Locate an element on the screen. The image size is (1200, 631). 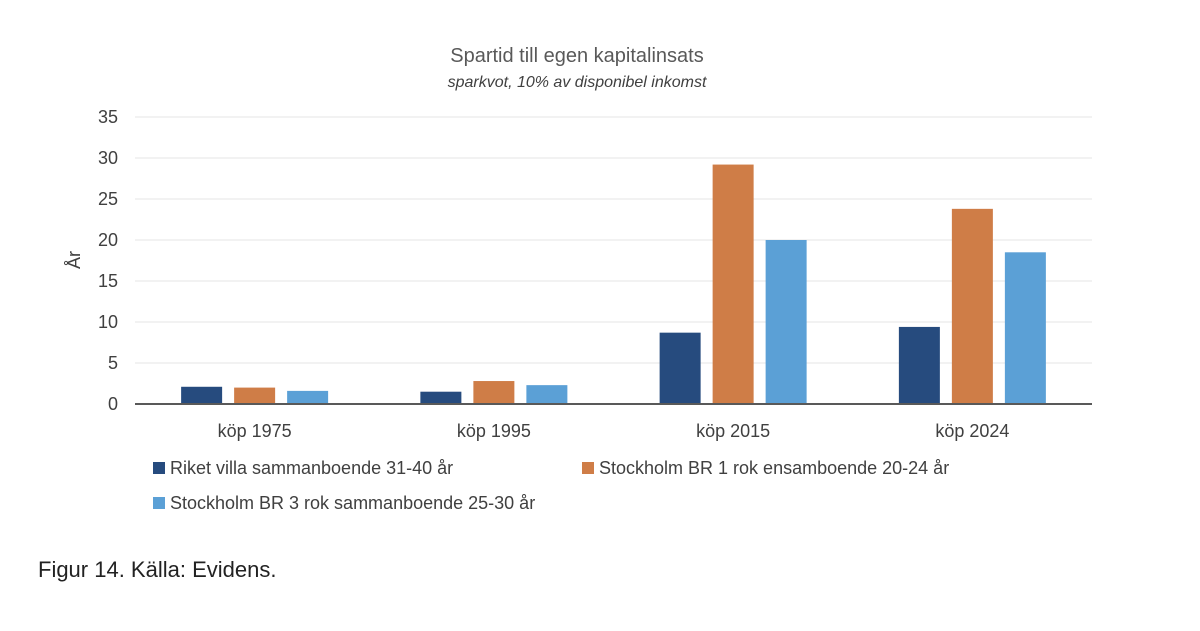
legend-item: Stockholm BR 3 rok sammanboende 25-30 år is located at coordinates (344, 503).